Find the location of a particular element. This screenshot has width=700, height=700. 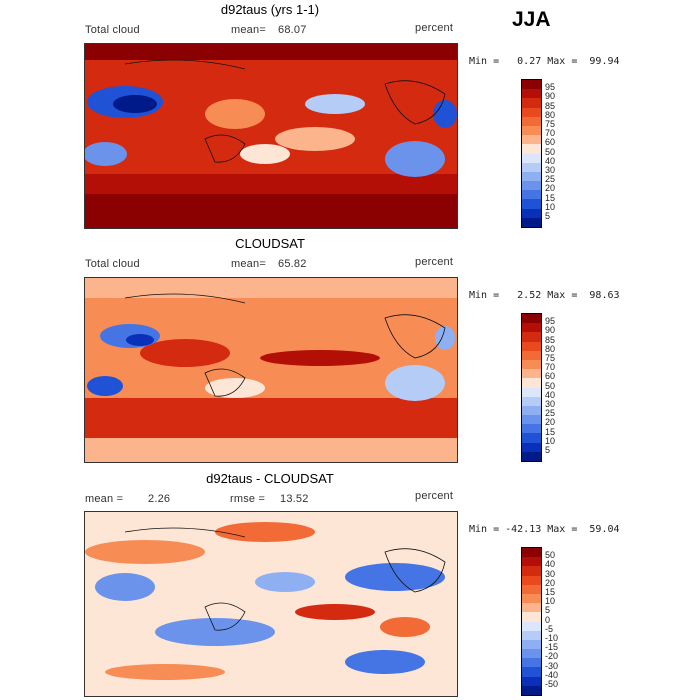

season-label: JJA is located at coordinates (531, 19).